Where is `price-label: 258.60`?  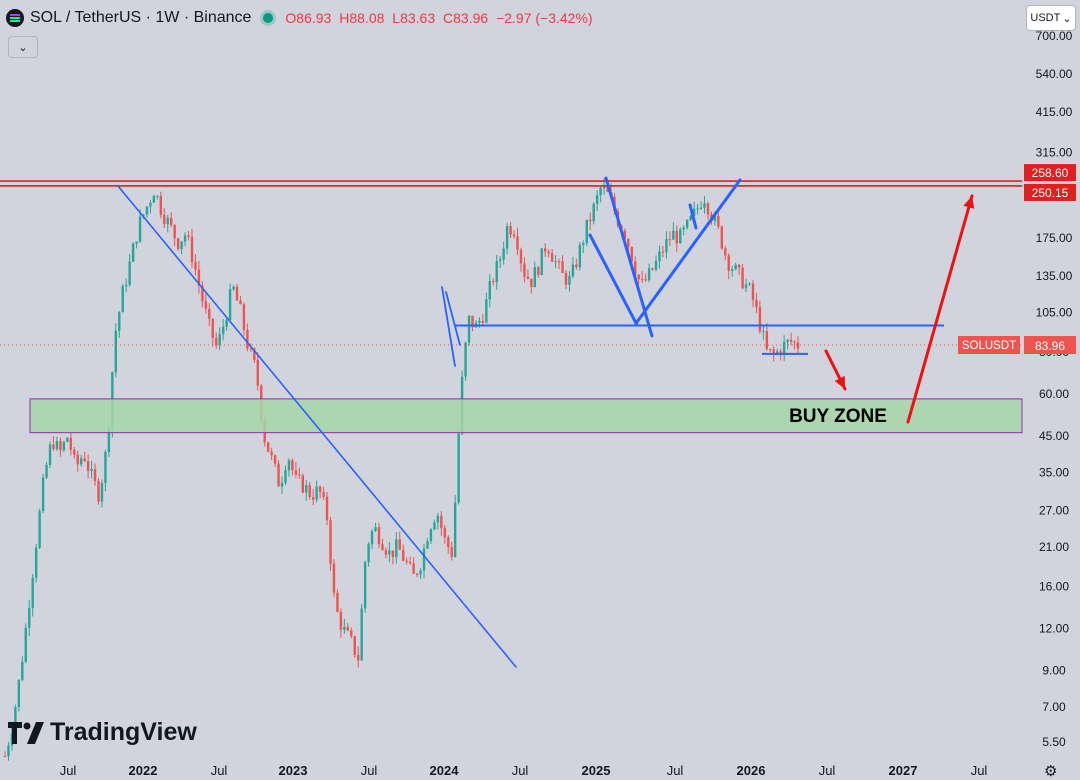
price-label: 258.60 is located at coordinates (1050, 173).